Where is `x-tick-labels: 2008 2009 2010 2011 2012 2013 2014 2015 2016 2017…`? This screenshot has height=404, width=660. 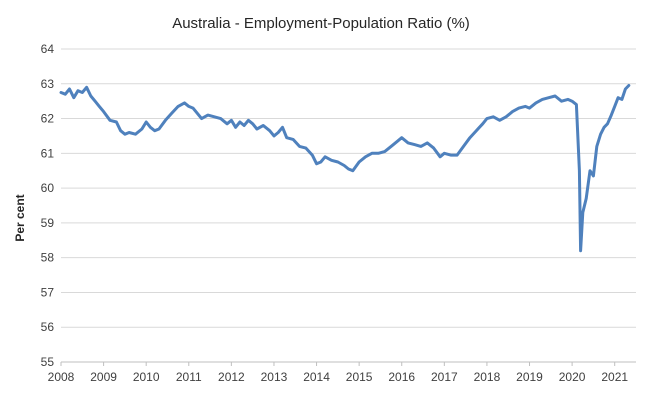 x-tick-labels: 2008 2009 2010 2011 2012 2013 2014 2015 2016 2017… is located at coordinates (338, 373).